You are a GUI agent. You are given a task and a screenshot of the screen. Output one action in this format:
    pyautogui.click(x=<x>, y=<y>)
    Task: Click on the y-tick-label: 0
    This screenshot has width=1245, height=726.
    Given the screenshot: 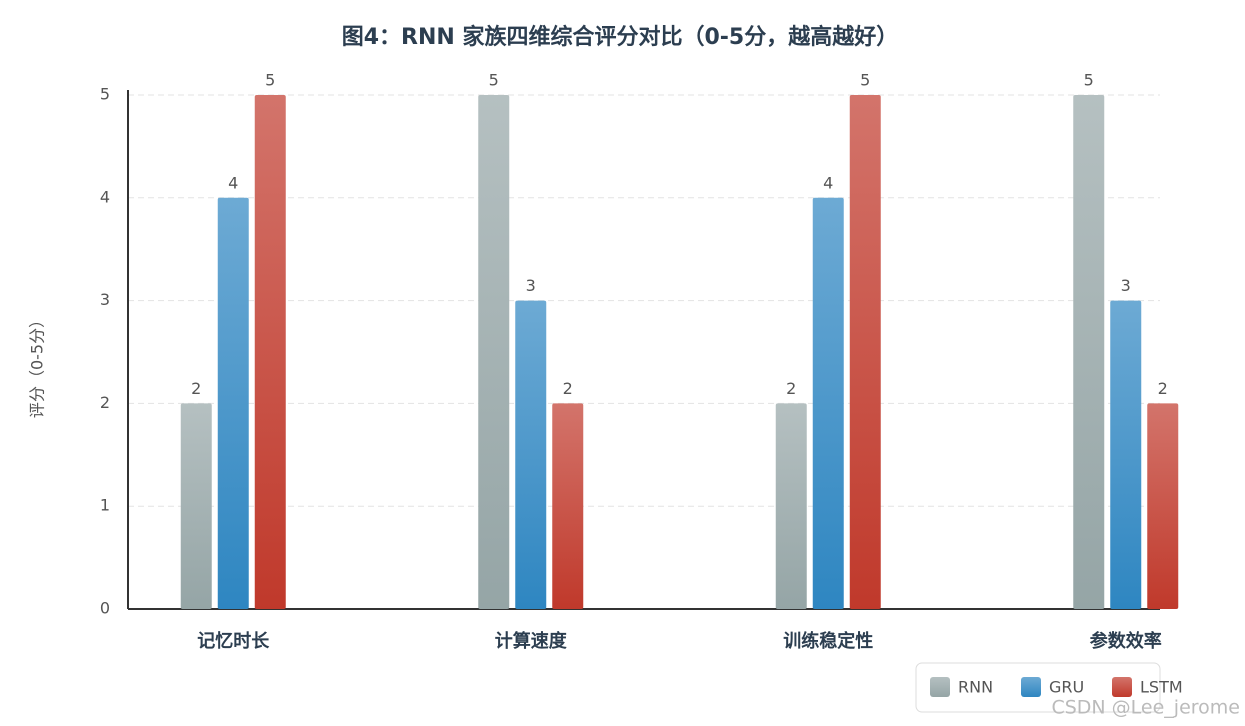 What is the action you would take?
    pyautogui.click(x=105, y=608)
    